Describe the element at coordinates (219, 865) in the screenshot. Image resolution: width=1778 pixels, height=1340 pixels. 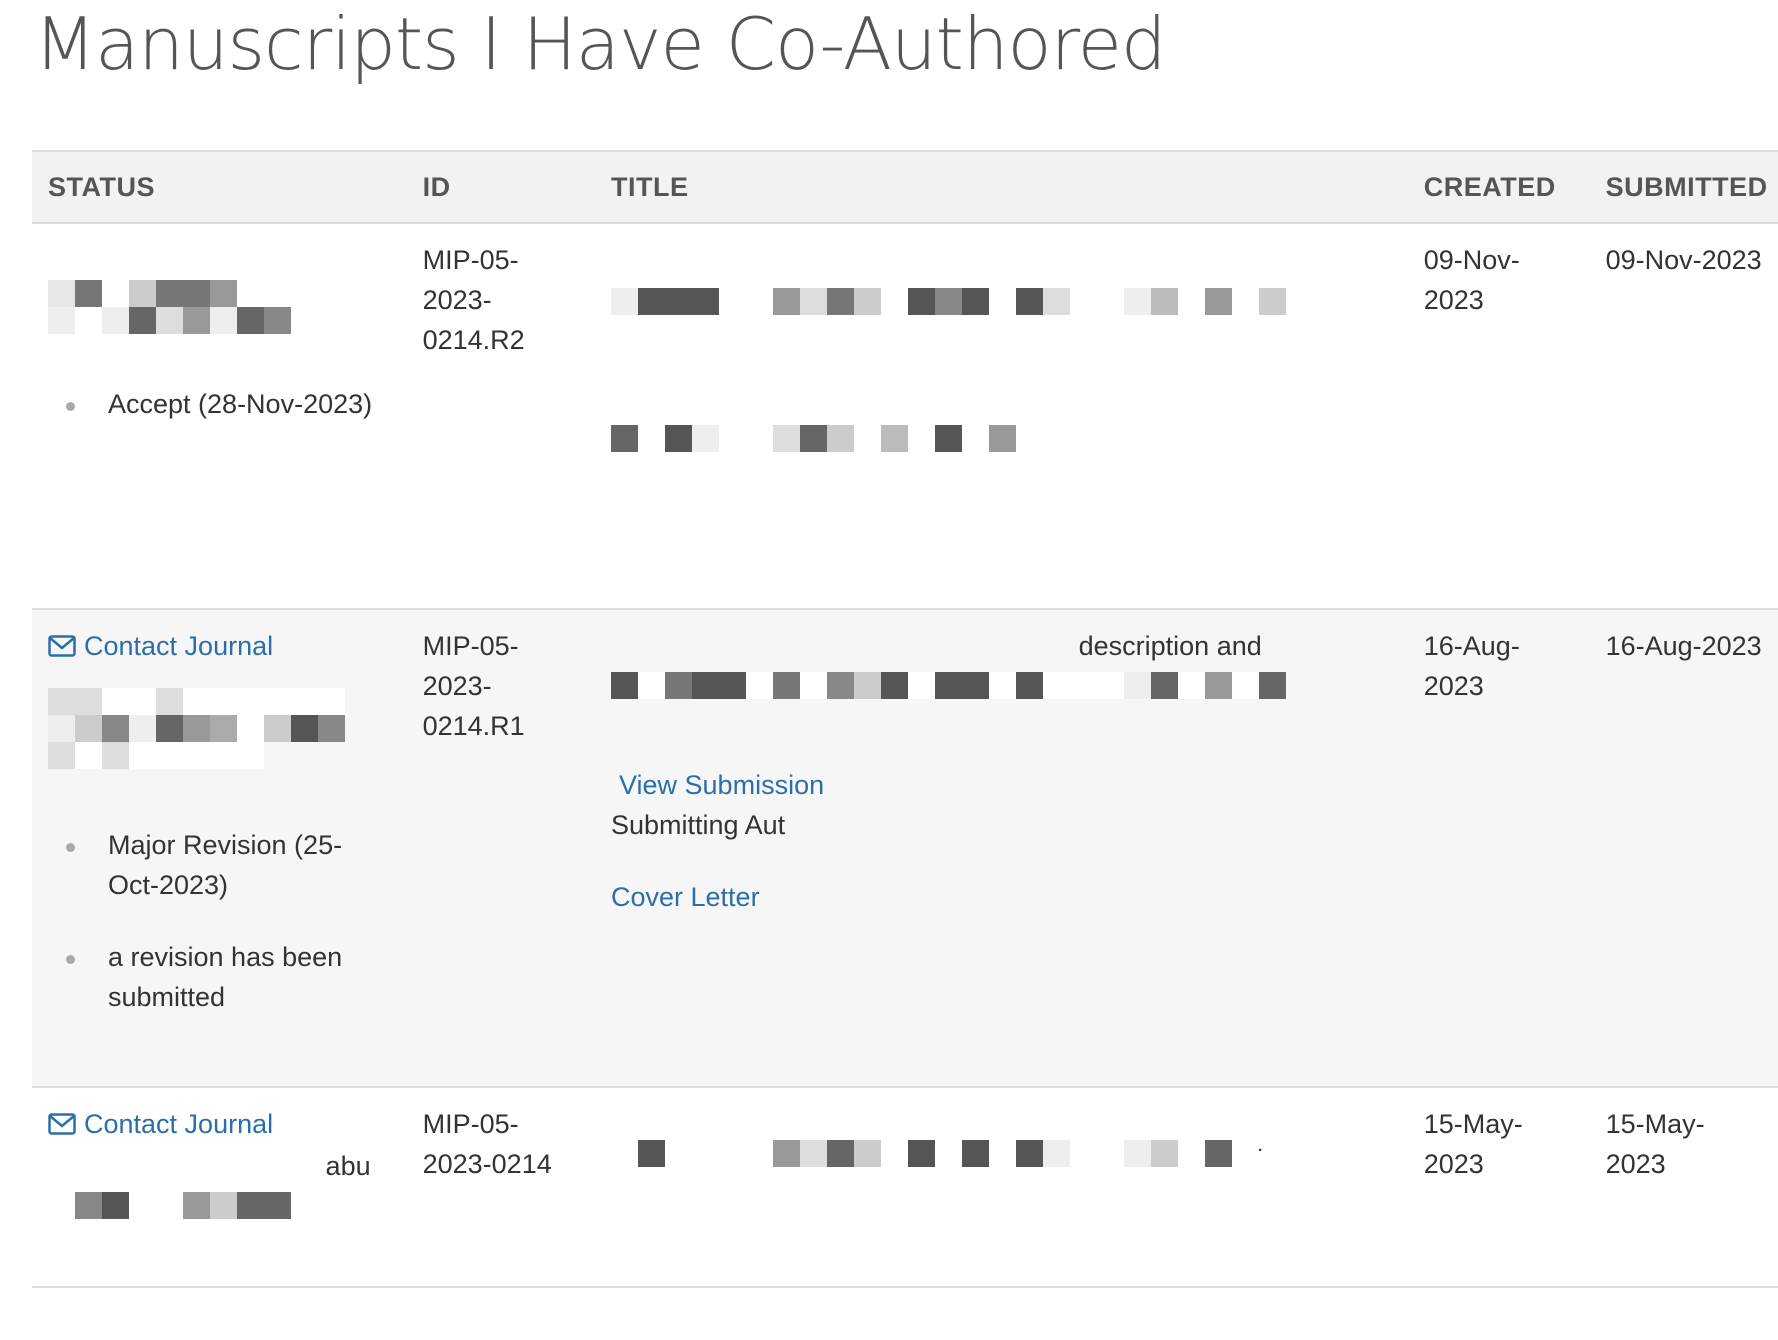
I see `status-history-item: Major Revision (25-Oct-2023)` at that location.